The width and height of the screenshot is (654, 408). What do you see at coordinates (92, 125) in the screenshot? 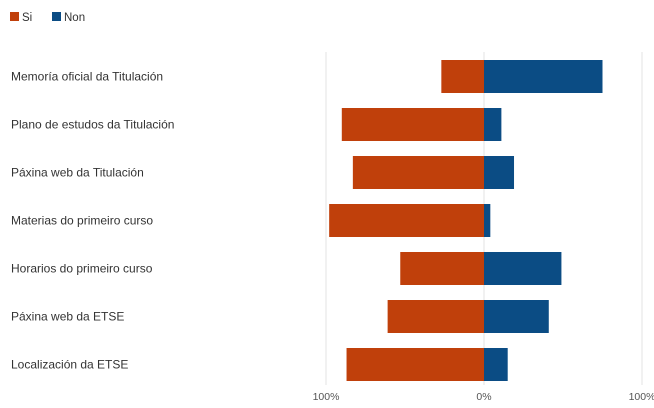
I see `category-label: Plano de estudos da Titulación` at bounding box center [92, 125].